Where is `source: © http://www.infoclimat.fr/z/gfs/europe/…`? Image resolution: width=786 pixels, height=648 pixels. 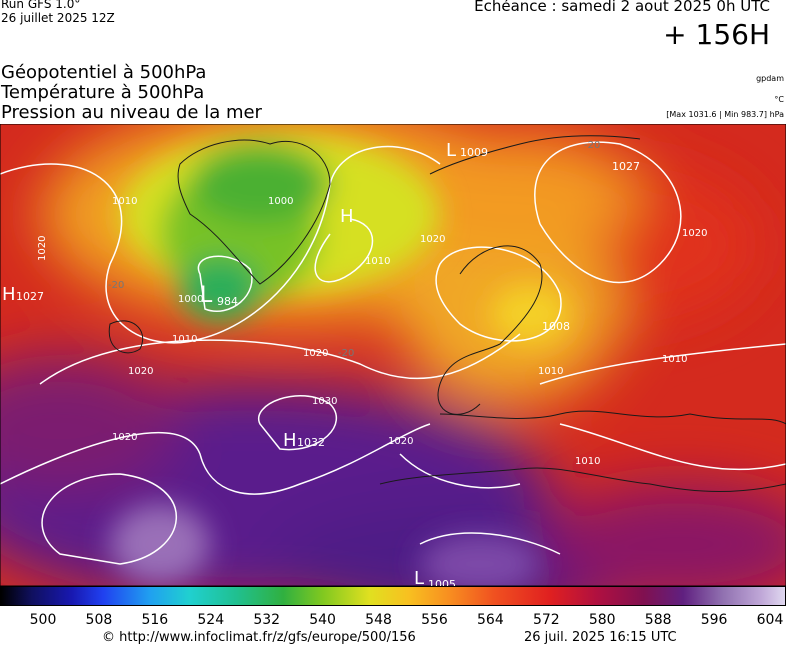
source: © http://www.infoclimat.fr/z/gfs/europe/… is located at coordinates (259, 637).